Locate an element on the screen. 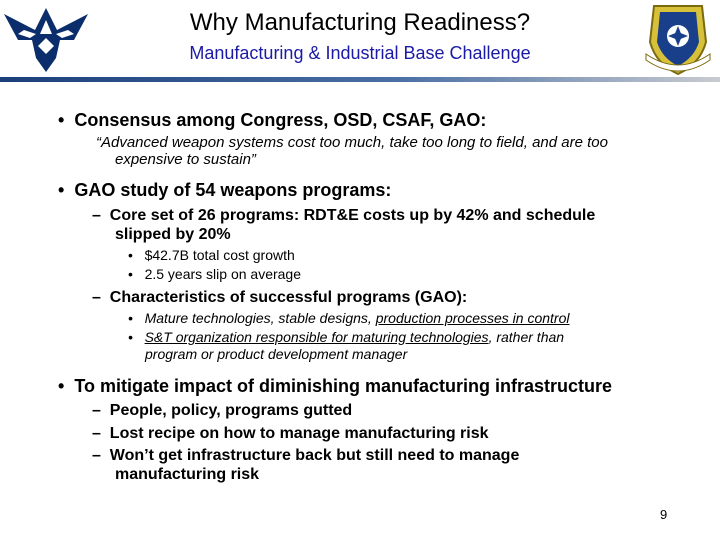 The image size is (720, 540). page-number: 9 is located at coordinates (664, 514).